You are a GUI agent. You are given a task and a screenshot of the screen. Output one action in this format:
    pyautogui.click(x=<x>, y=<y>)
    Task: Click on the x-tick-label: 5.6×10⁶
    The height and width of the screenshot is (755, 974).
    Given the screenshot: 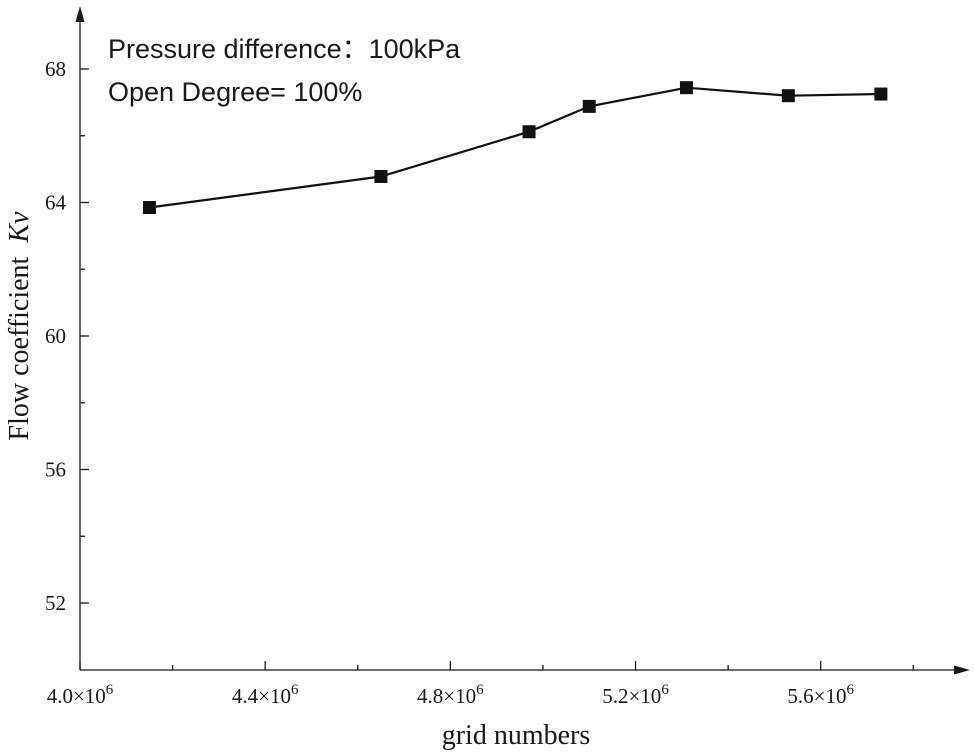 What is the action you would take?
    pyautogui.click(x=820, y=695)
    